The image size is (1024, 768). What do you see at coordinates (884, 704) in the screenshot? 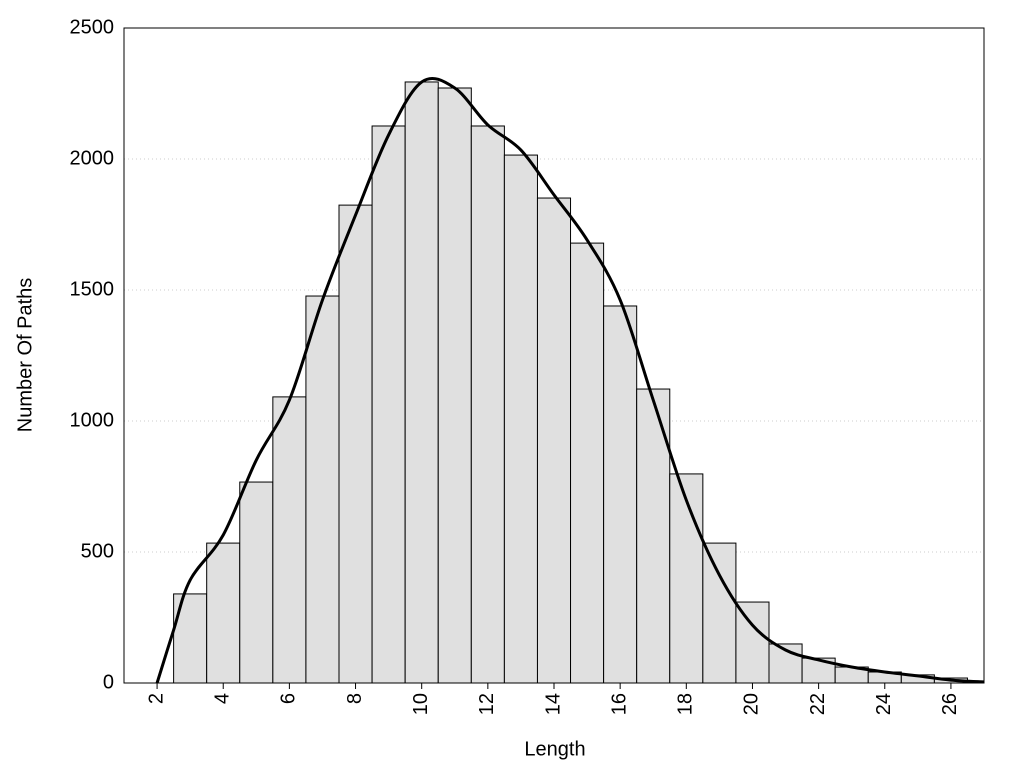
I see `x-tick-label: 24` at bounding box center [884, 704].